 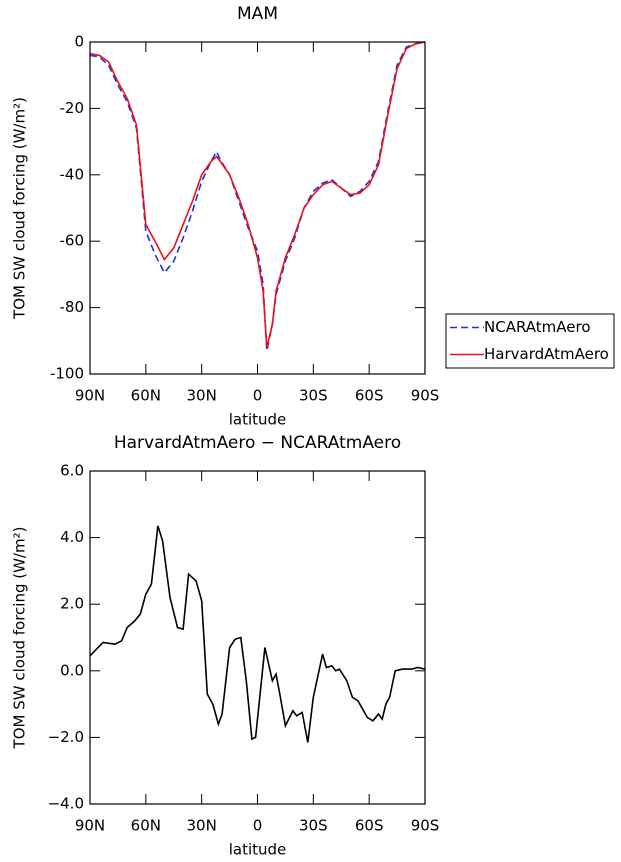 What do you see at coordinates (67, 374) in the screenshot?
I see `y-tick-label: -100` at bounding box center [67, 374].